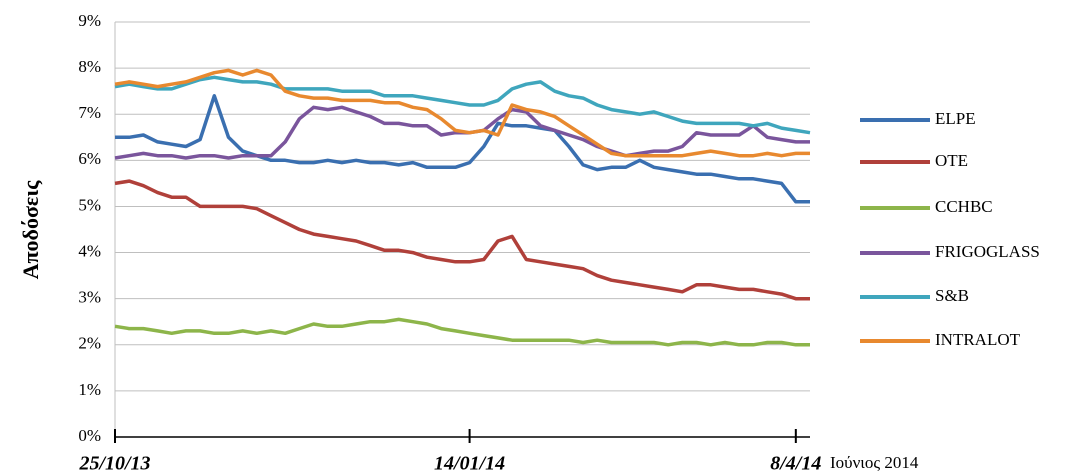 This screenshot has height=476, width=1085. What do you see at coordinates (987, 251) in the screenshot?
I see `legend-label: FRIGOGLASS` at bounding box center [987, 251].